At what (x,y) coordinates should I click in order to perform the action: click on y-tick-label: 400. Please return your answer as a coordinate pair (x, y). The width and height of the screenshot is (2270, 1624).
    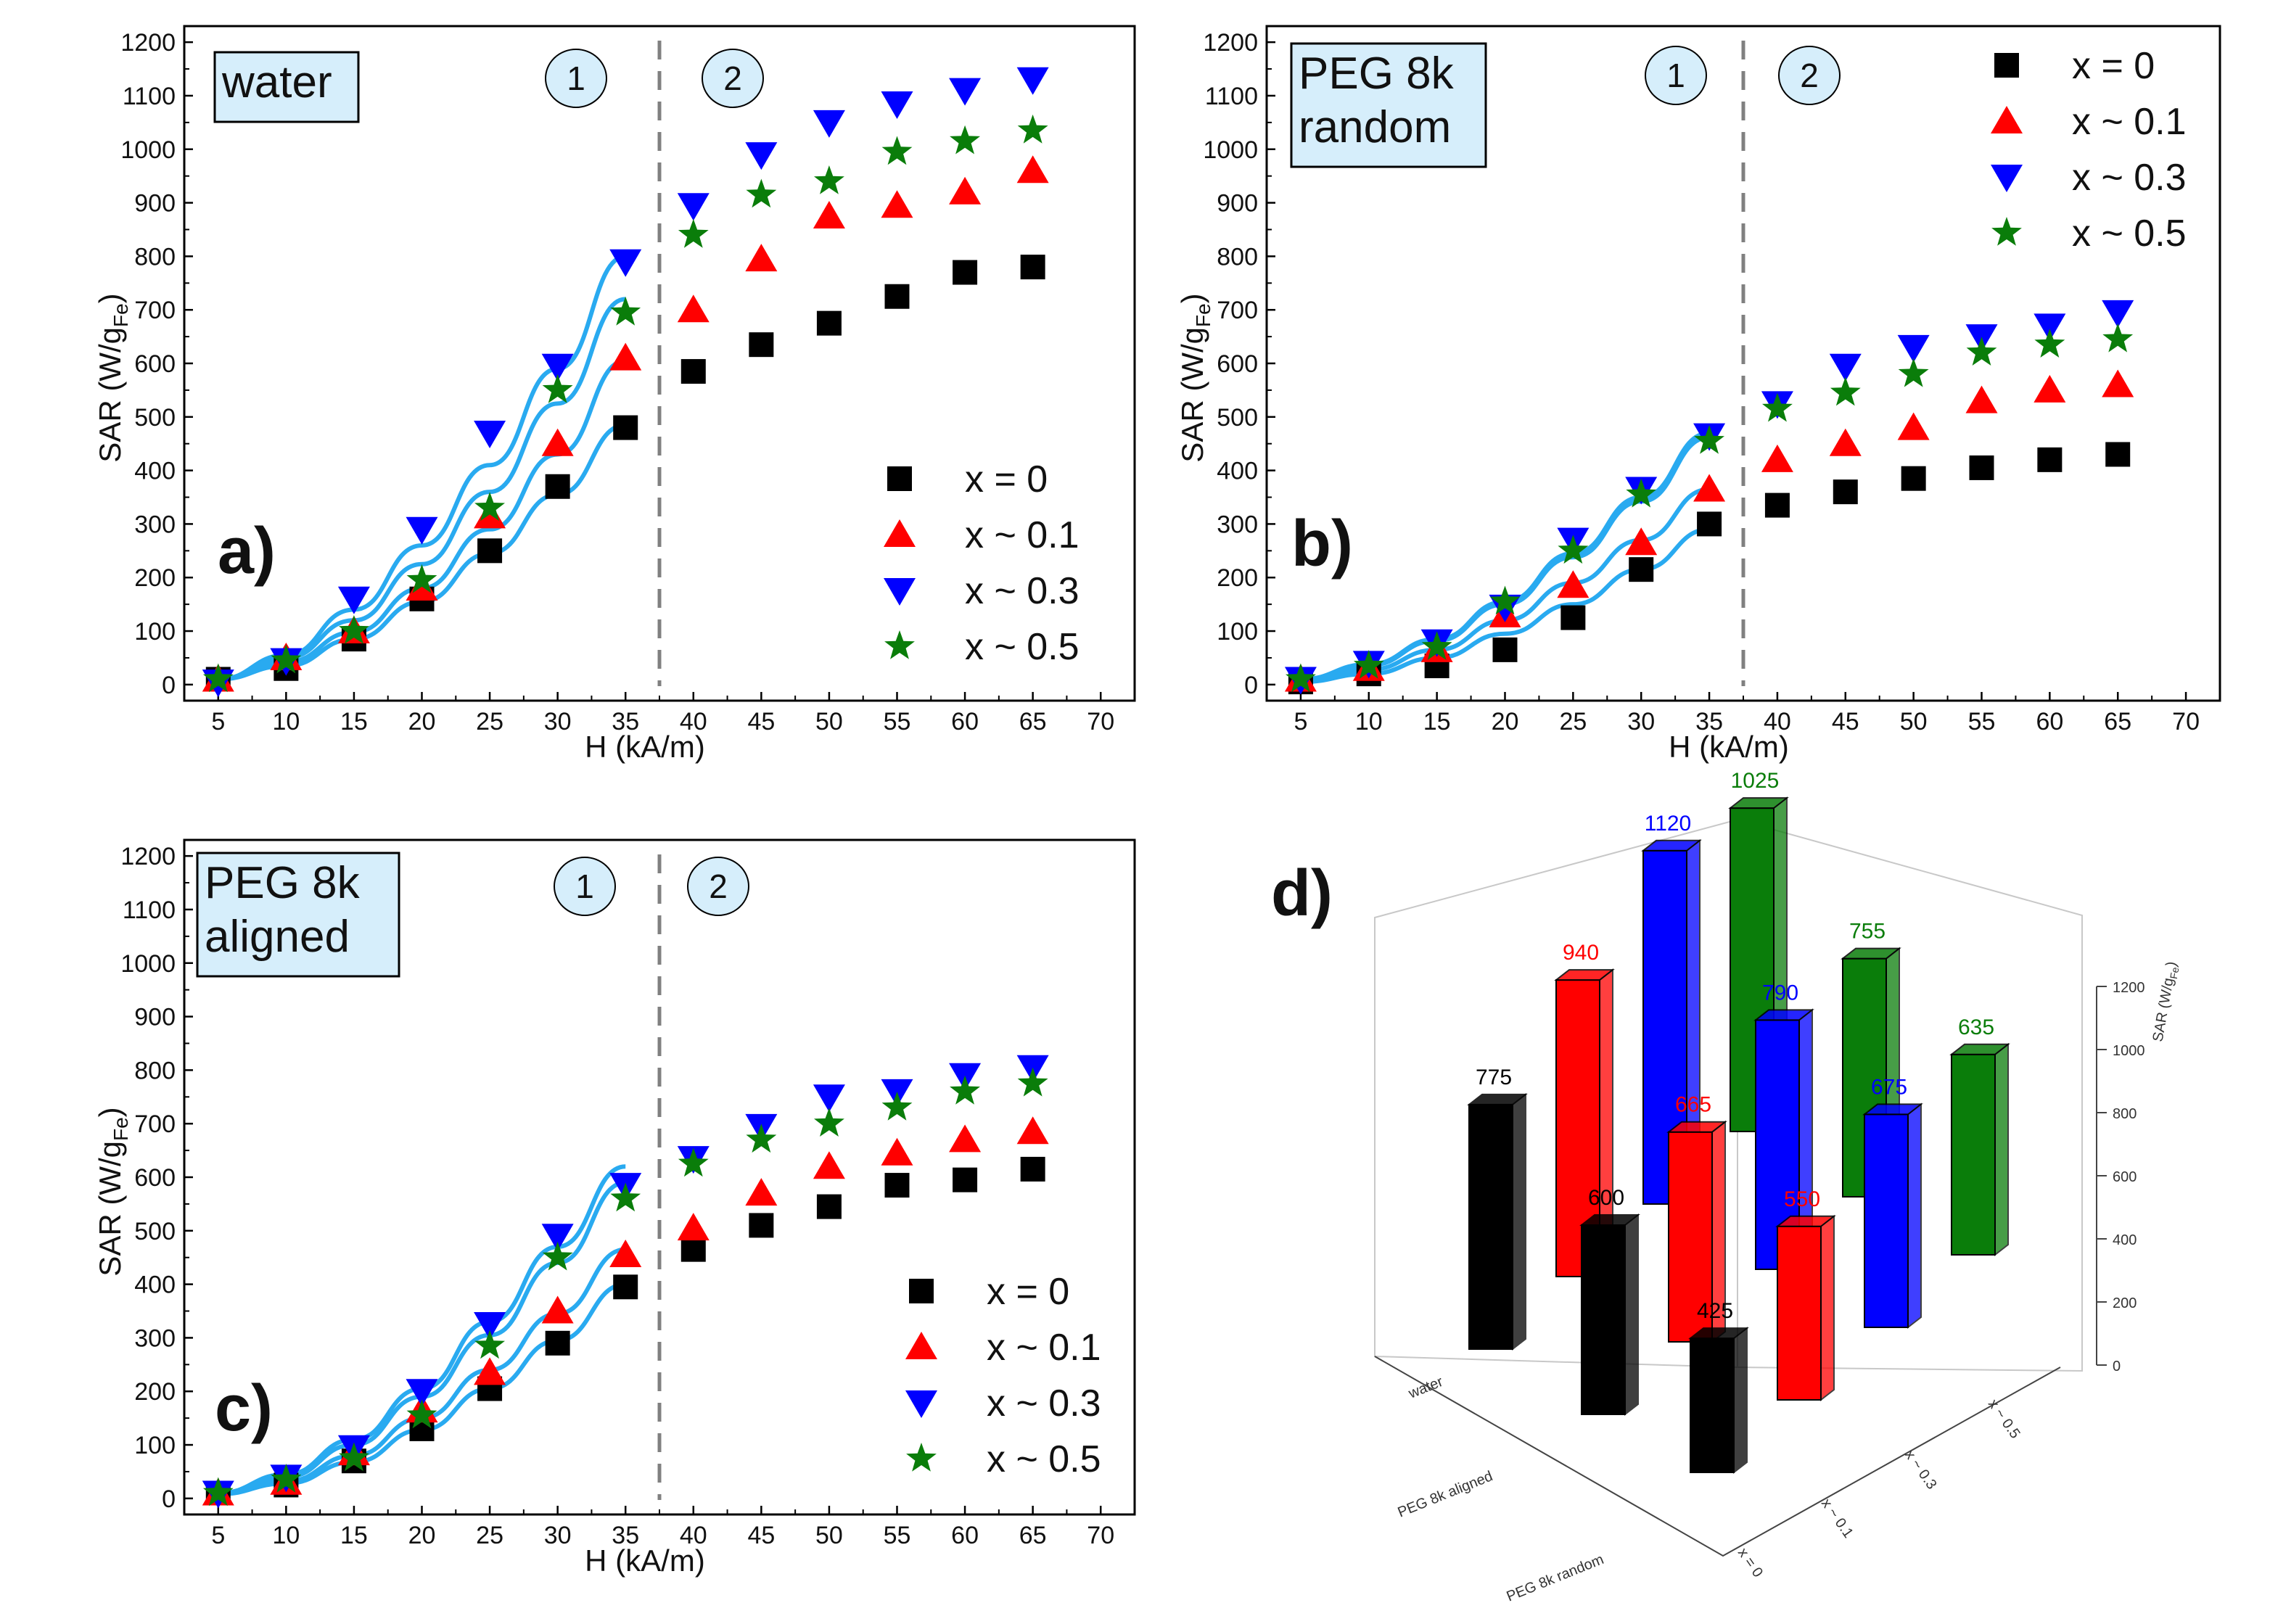
    Looking at the image, I should click on (155, 1285).